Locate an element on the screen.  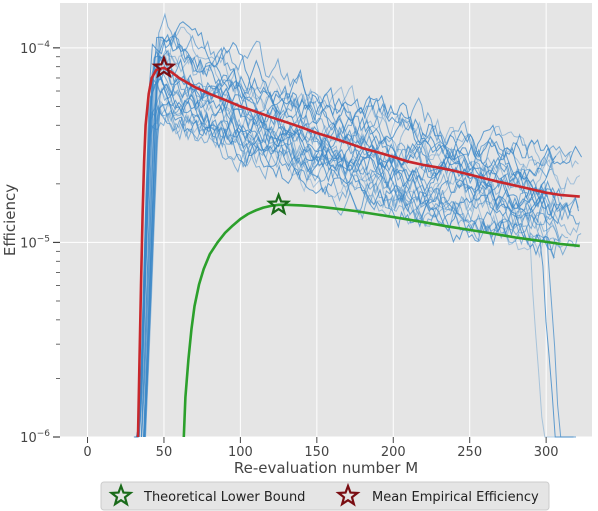
y-tick-label: 10⁻⁶ is located at coordinates (35, 437).